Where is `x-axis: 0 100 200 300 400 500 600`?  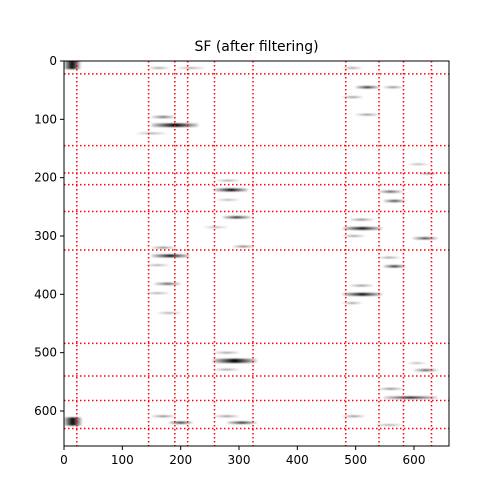
x-axis: 0 100 200 300 400 500 600 is located at coordinates (242, 456).